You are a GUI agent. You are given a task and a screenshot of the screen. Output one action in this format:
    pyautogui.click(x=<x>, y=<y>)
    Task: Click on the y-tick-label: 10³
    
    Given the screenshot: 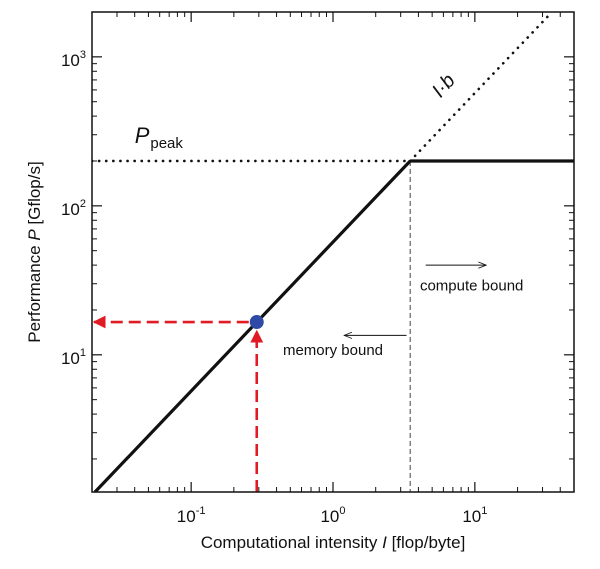 What is the action you would take?
    pyautogui.click(x=73, y=59)
    